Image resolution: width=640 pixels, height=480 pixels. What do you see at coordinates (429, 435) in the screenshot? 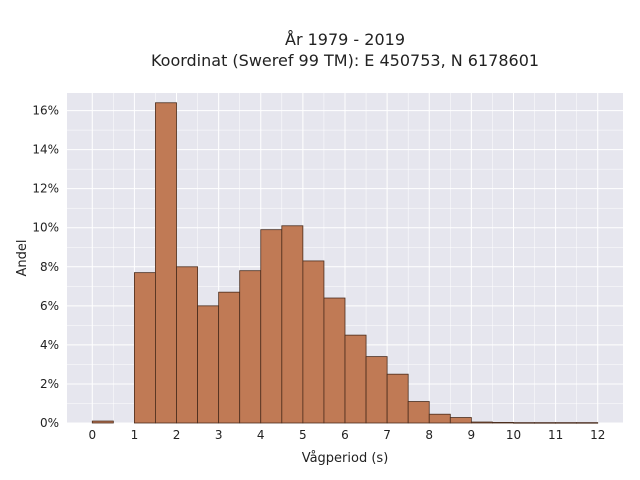
I see `x-tick-label: 8` at bounding box center [429, 435].